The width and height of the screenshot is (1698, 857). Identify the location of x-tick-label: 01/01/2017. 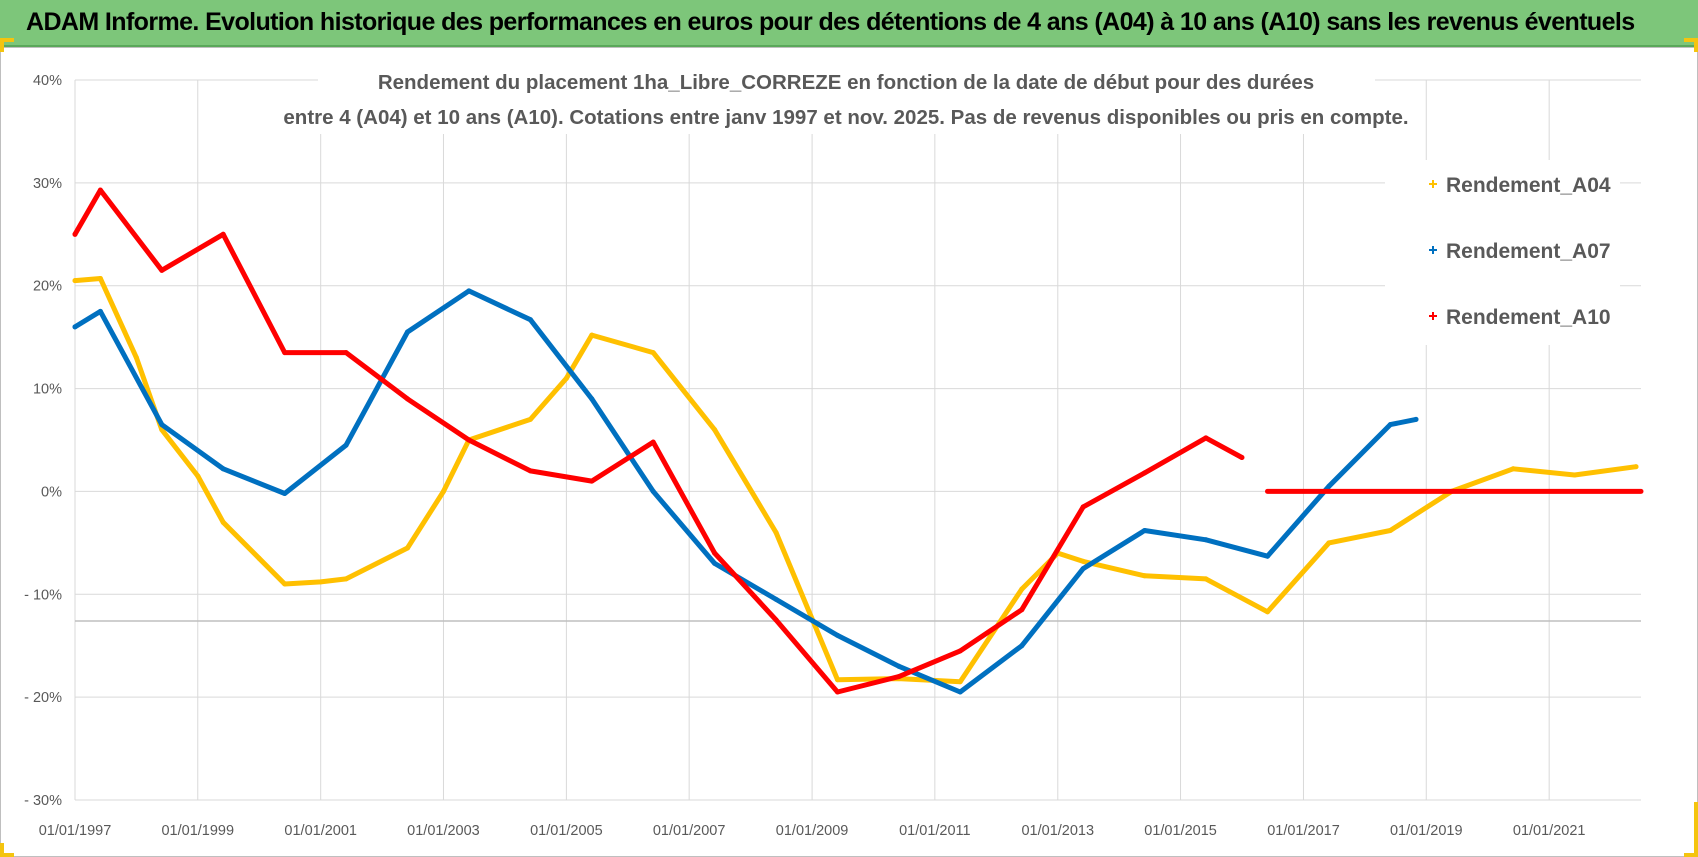
(1303, 831).